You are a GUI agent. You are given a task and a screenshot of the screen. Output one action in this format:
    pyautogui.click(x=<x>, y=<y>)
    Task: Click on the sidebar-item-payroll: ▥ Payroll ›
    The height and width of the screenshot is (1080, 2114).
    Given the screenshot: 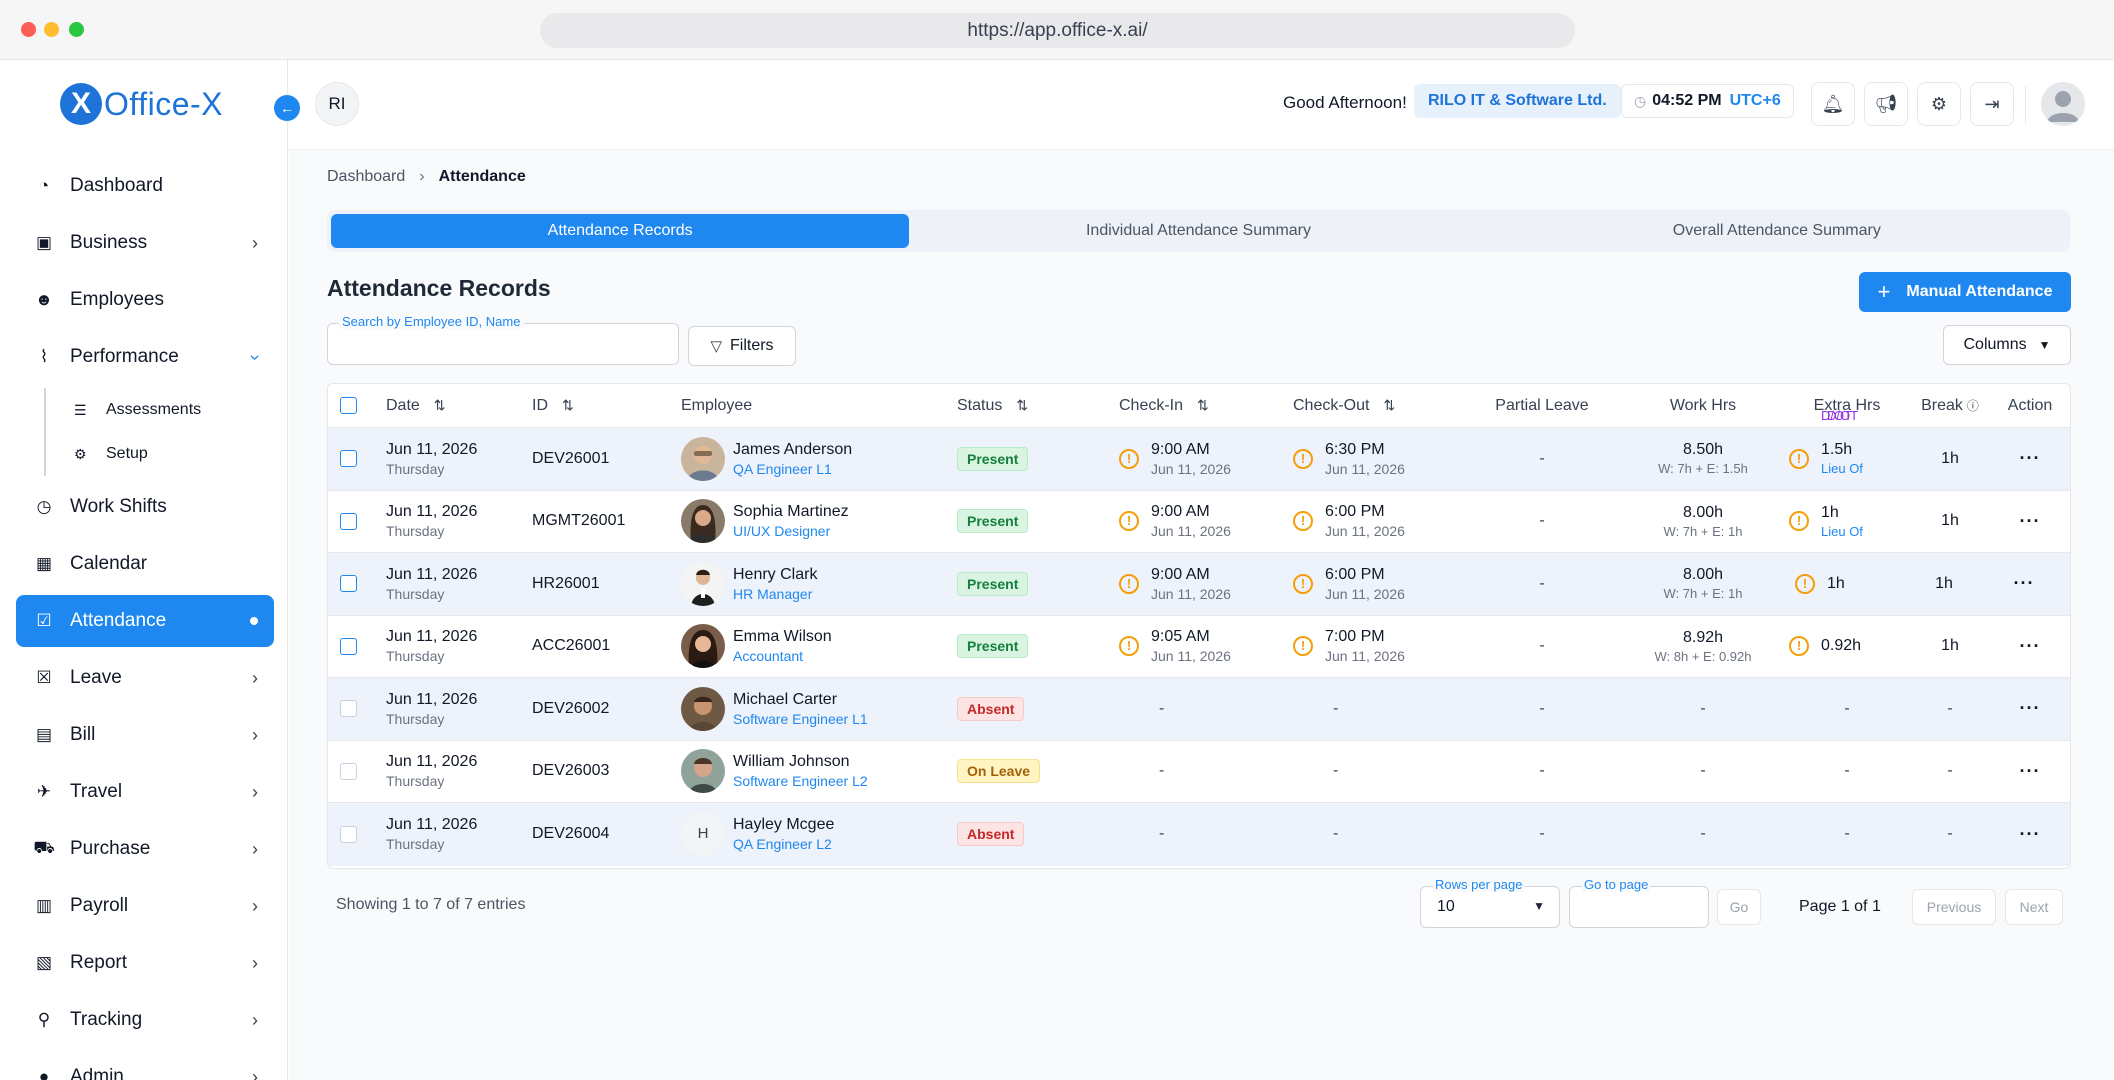 What is the action you would take?
    pyautogui.click(x=145, y=906)
    